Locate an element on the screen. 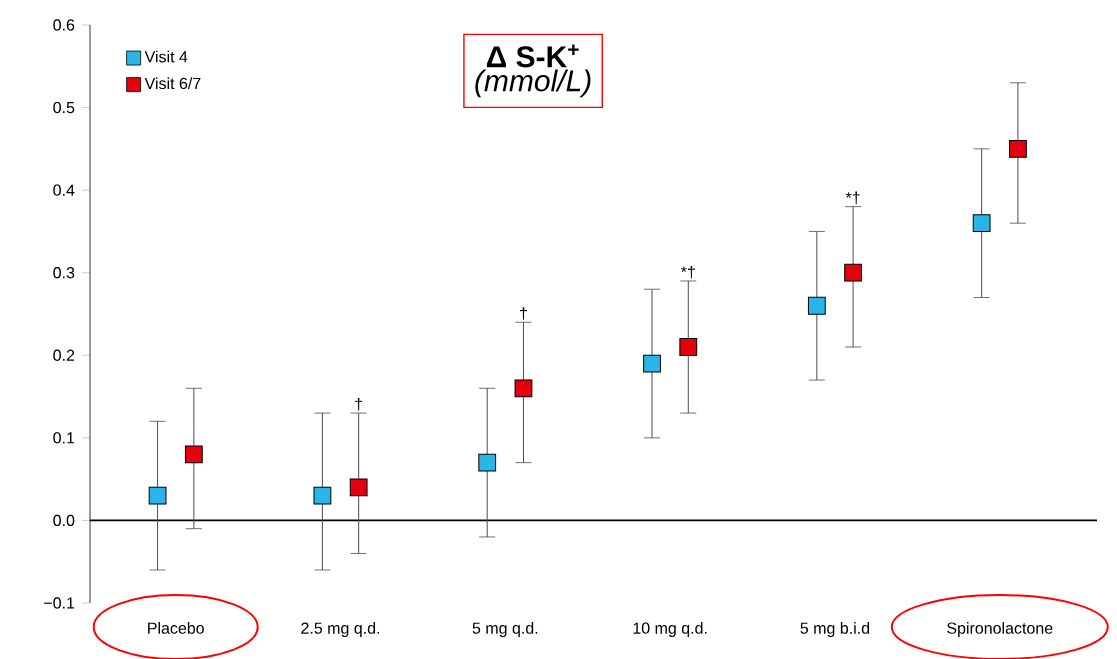 This screenshot has width=1117, height=659. y-tick-label: 0.5 is located at coordinates (64, 107).